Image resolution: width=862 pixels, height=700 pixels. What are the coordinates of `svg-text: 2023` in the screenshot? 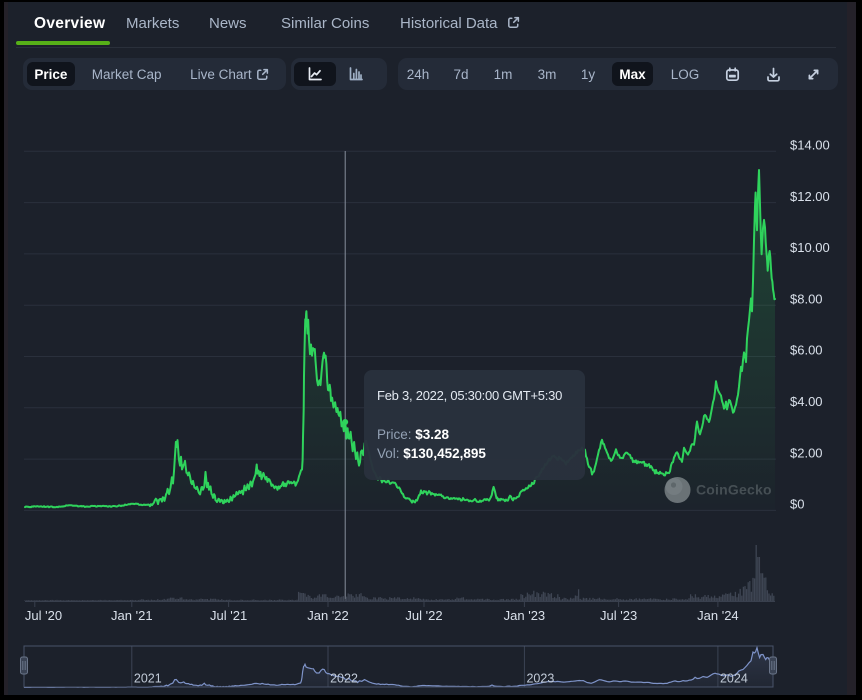 It's located at (540, 679).